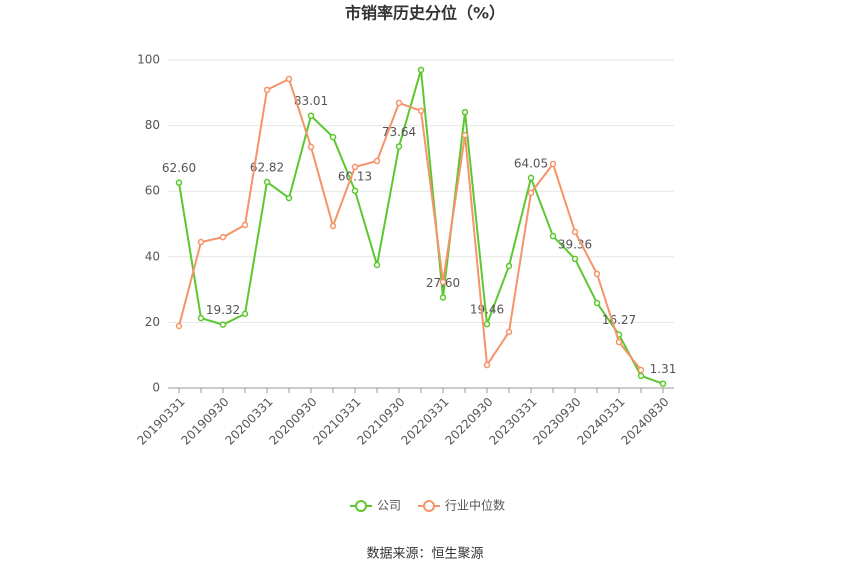 The height and width of the screenshot is (575, 850). Describe the element at coordinates (311, 101) in the screenshot. I see `data-label: 83.01` at that location.